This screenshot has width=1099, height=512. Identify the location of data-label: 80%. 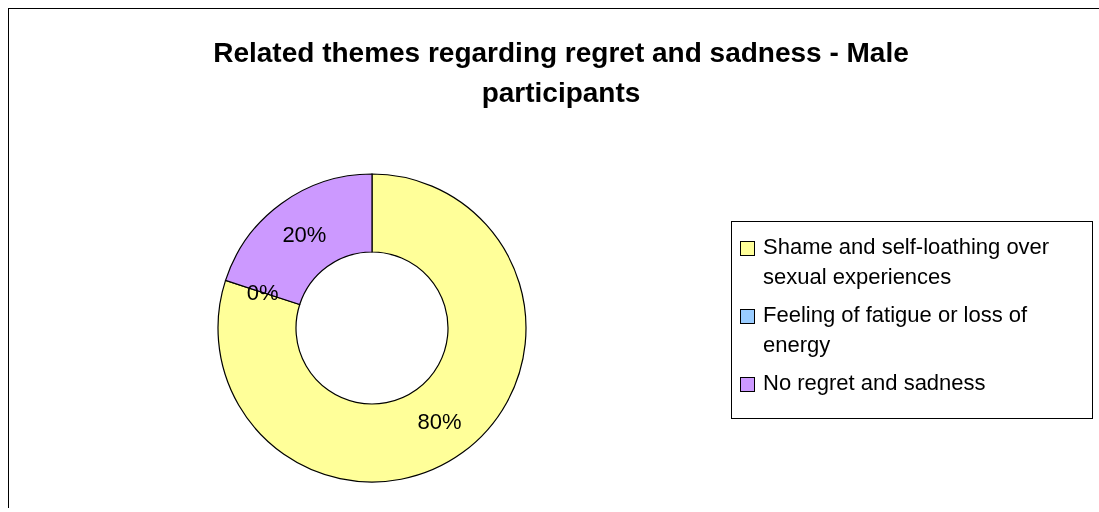
(439, 421).